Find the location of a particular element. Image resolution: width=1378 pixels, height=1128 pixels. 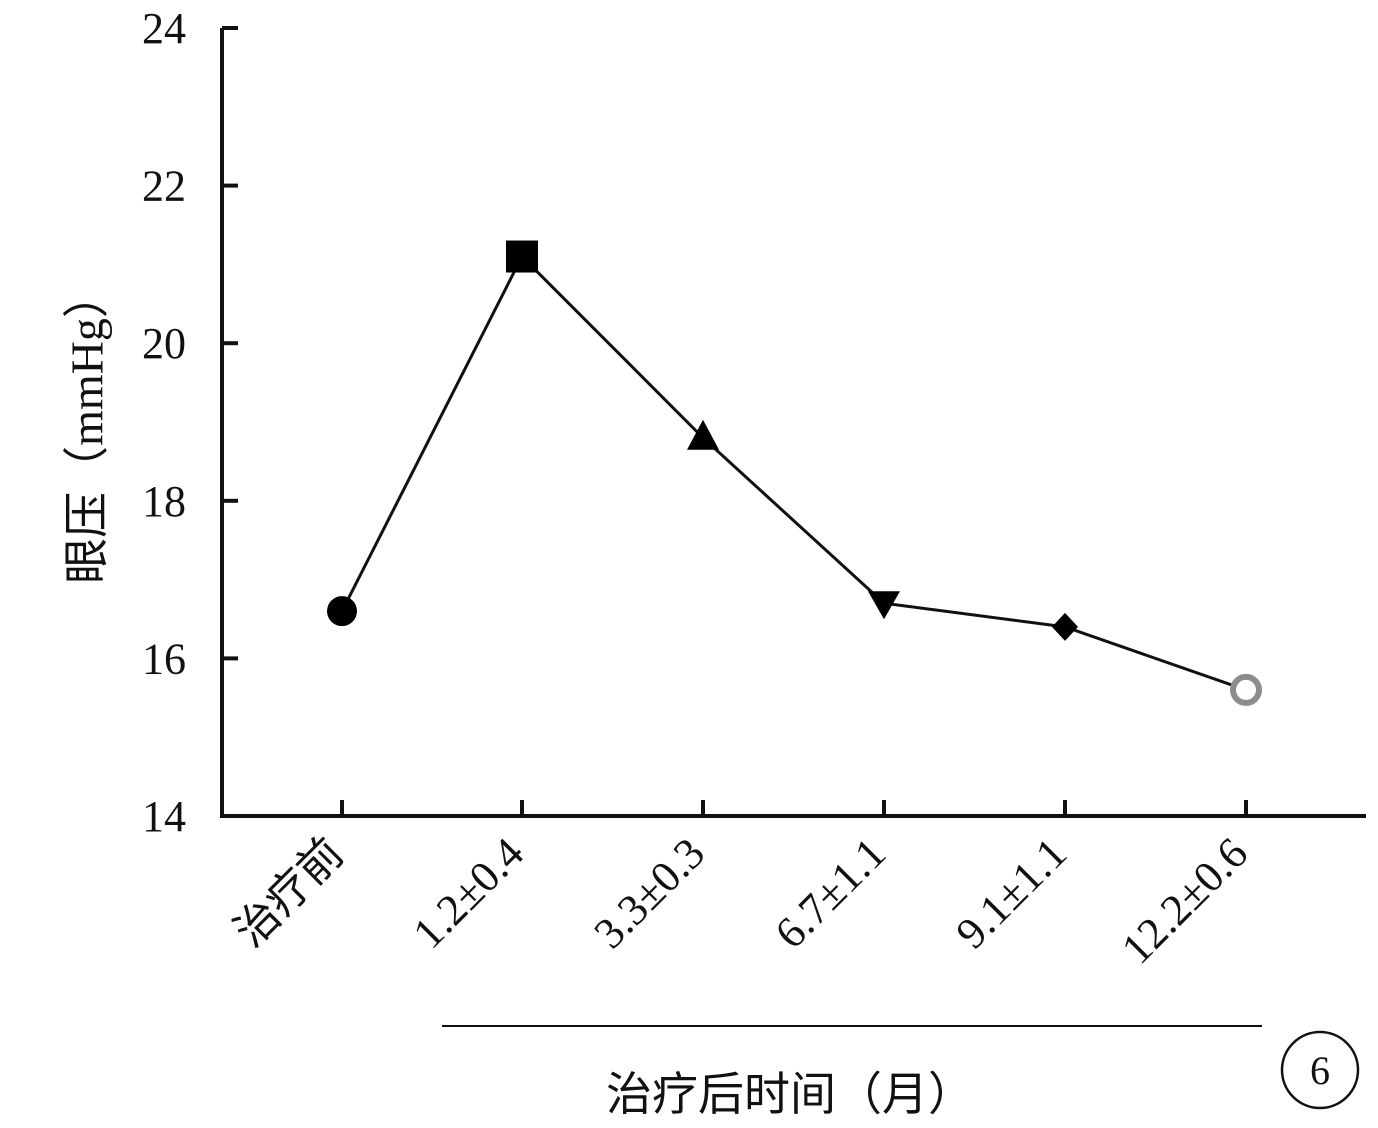

x-axis-title: 治疗后时间（月） is located at coordinates (790, 1094).